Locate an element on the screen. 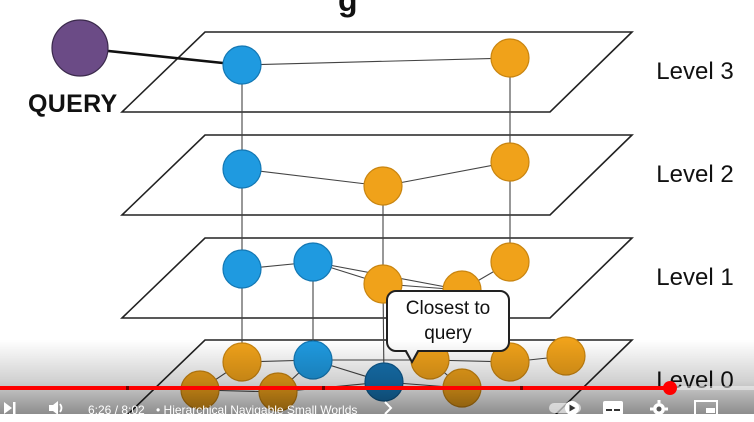 The image size is (754, 422). video-chapter-title: • Hierarchical Navigable Small Worlds is located at coordinates (257, 410).